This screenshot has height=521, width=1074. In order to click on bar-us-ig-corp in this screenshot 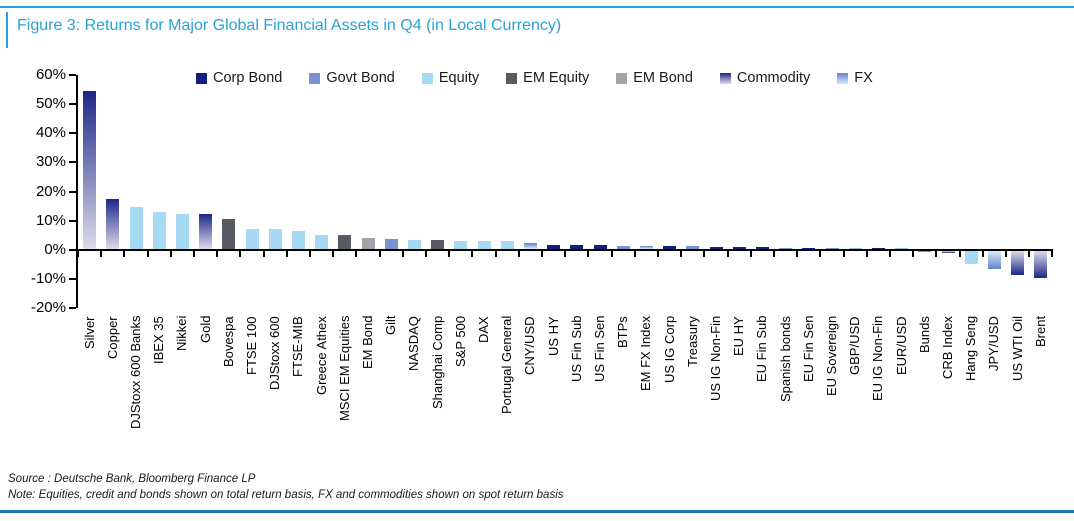, I will do `click(670, 247)`.